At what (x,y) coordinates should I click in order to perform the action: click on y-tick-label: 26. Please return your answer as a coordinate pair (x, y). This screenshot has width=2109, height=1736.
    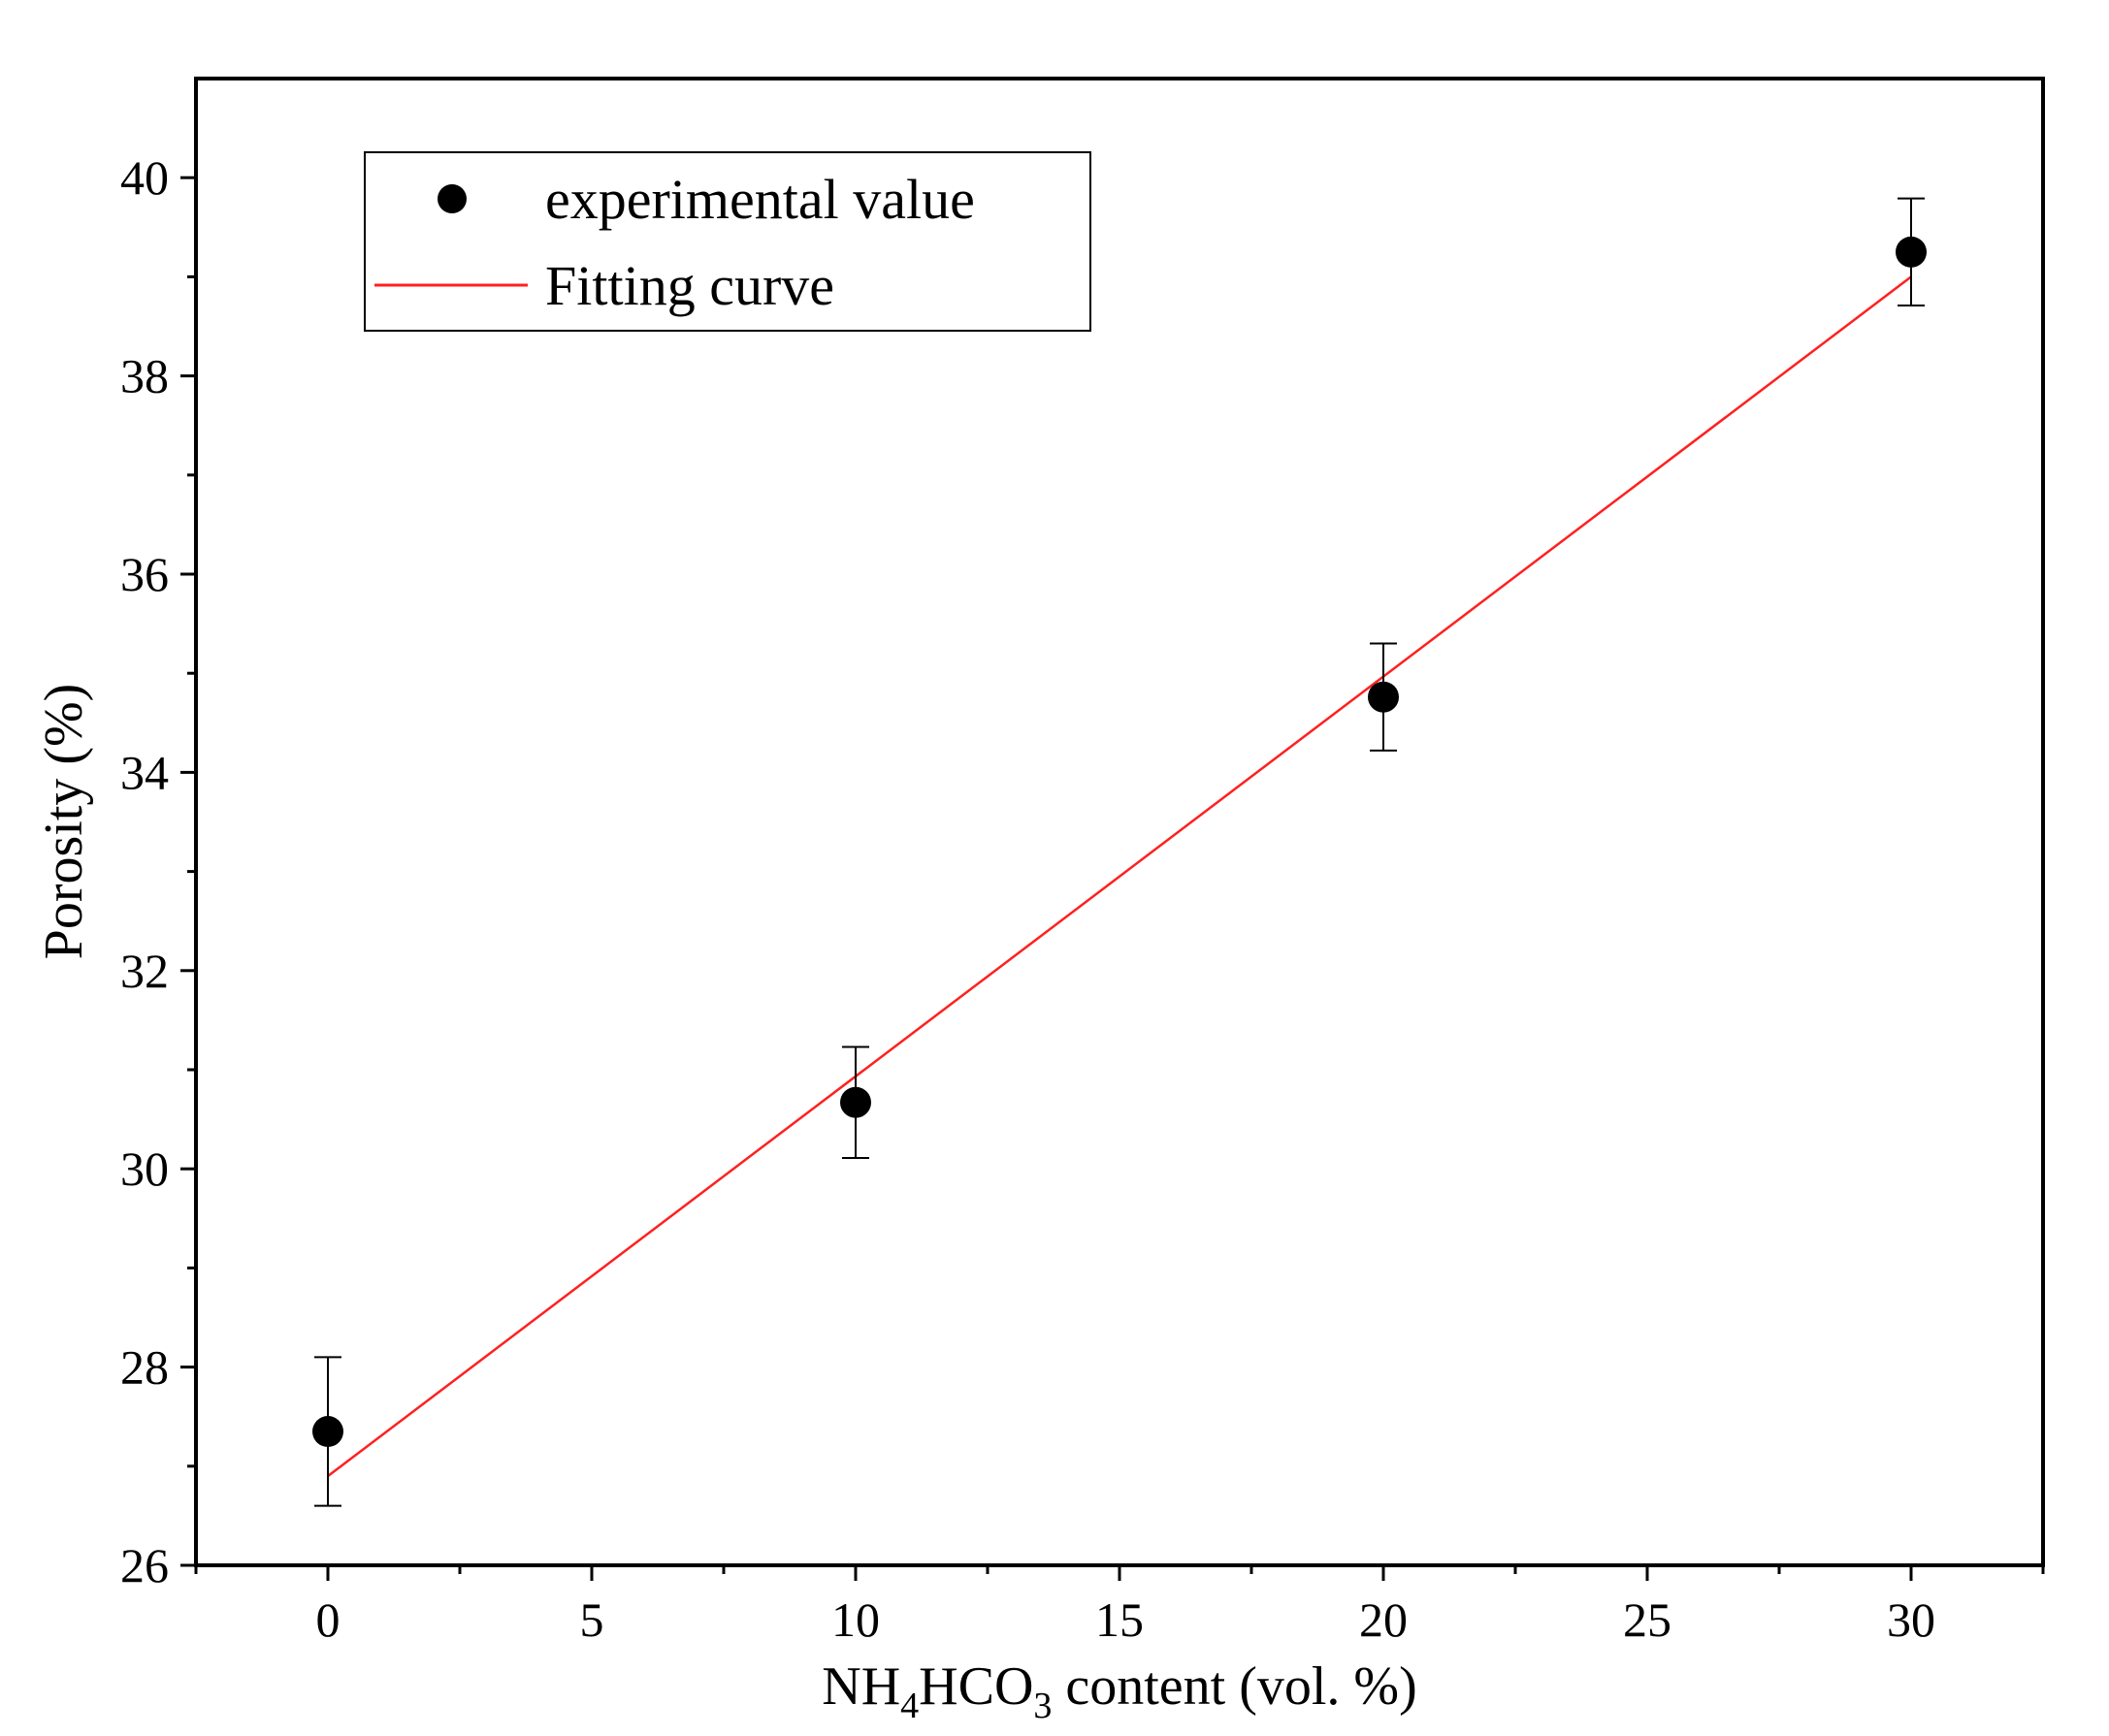
    Looking at the image, I should click on (144, 1565).